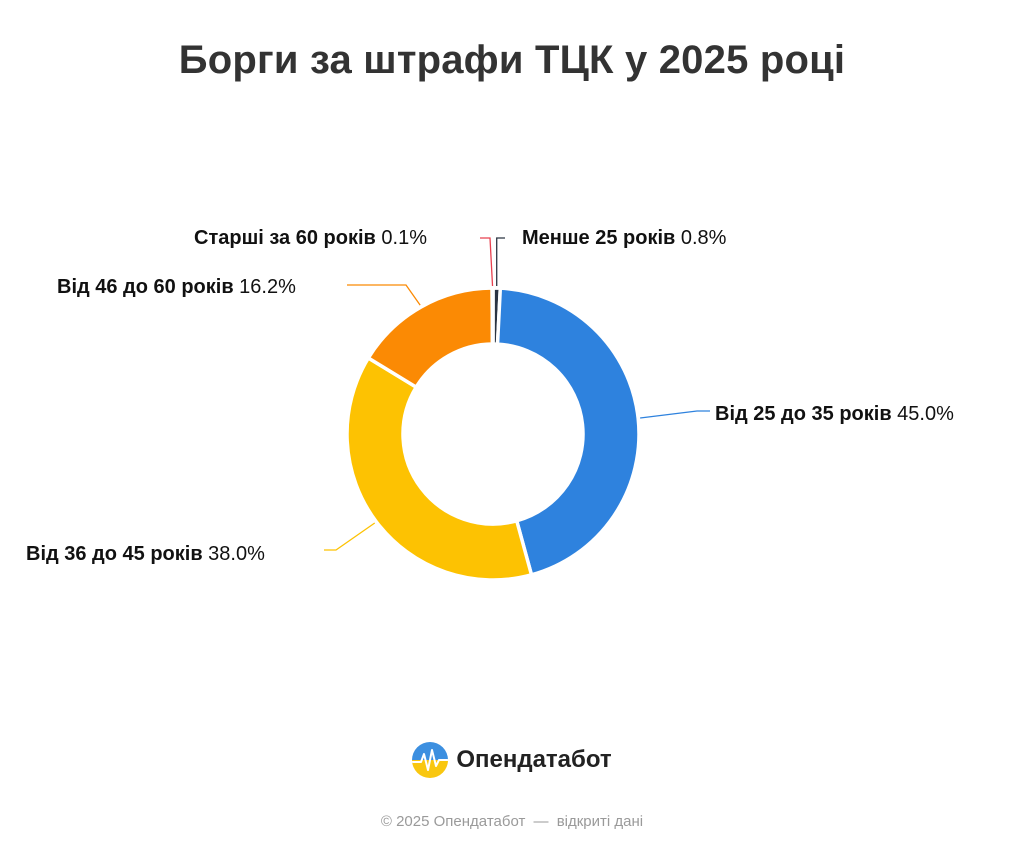 Image resolution: width=1024 pixels, height=853 pixels. Describe the element at coordinates (803, 414) in the screenshot. I see `slice-label-name: Від 25 до 35 років` at that location.